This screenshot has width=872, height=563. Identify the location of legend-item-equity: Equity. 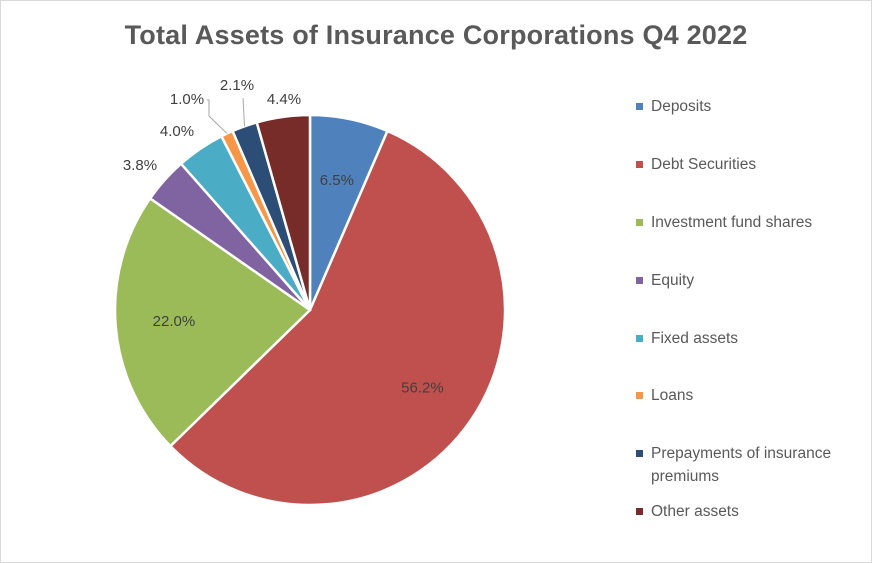
(746, 281).